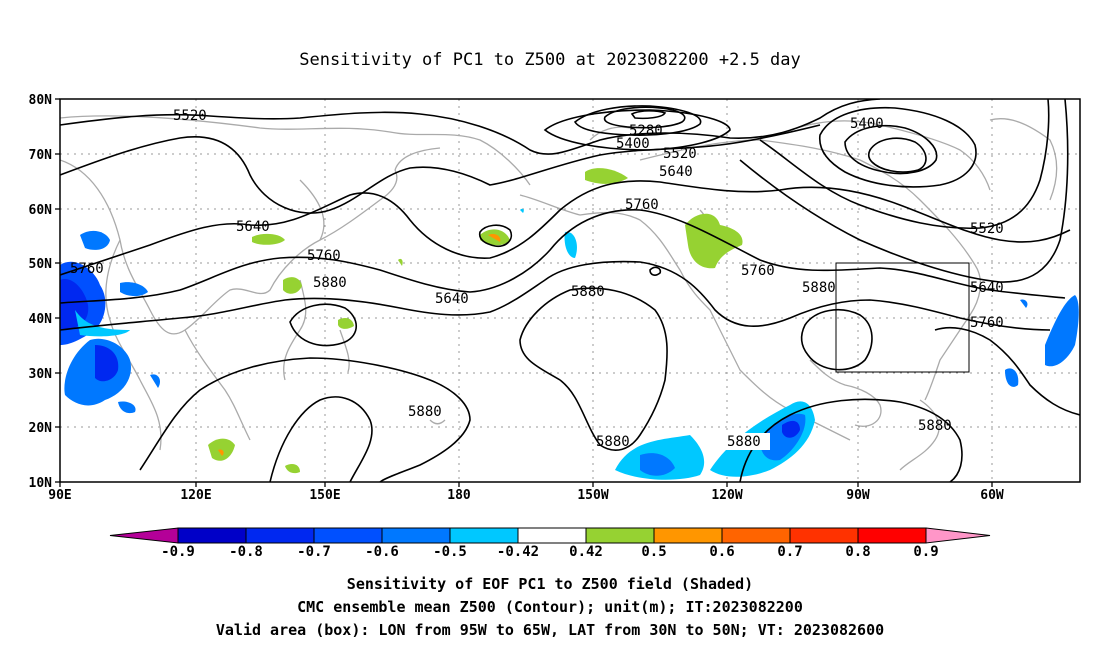 Image resolution: width=1100 pixels, height=650 pixels. What do you see at coordinates (459, 495) in the screenshot?
I see `lon-label: 180` at bounding box center [459, 495].